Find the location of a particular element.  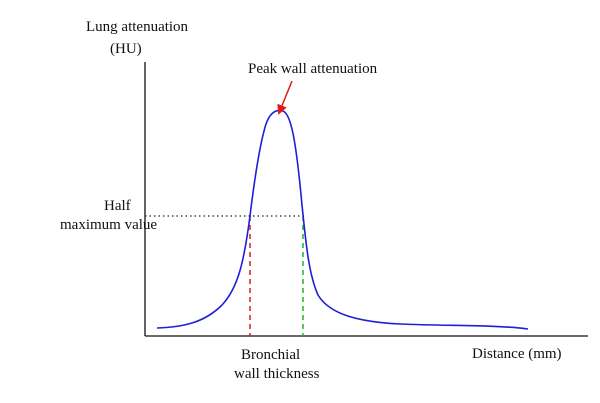

x-axis-label: Distance (mm) is located at coordinates (517, 354).